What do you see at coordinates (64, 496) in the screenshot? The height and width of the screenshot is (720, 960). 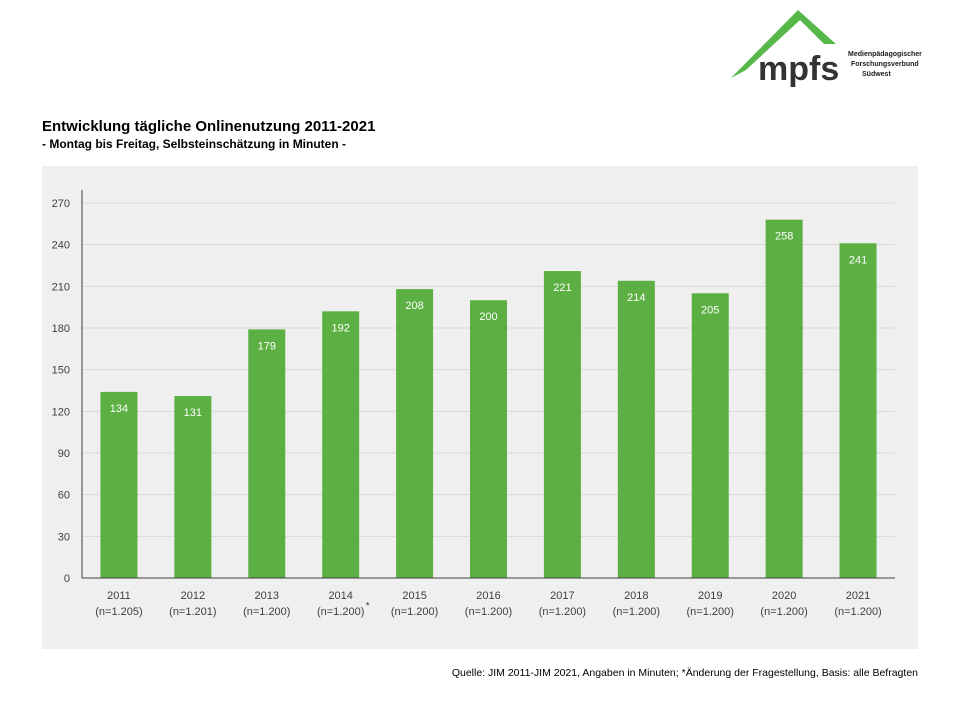 I see `y-tick-label: 60` at bounding box center [64, 496].